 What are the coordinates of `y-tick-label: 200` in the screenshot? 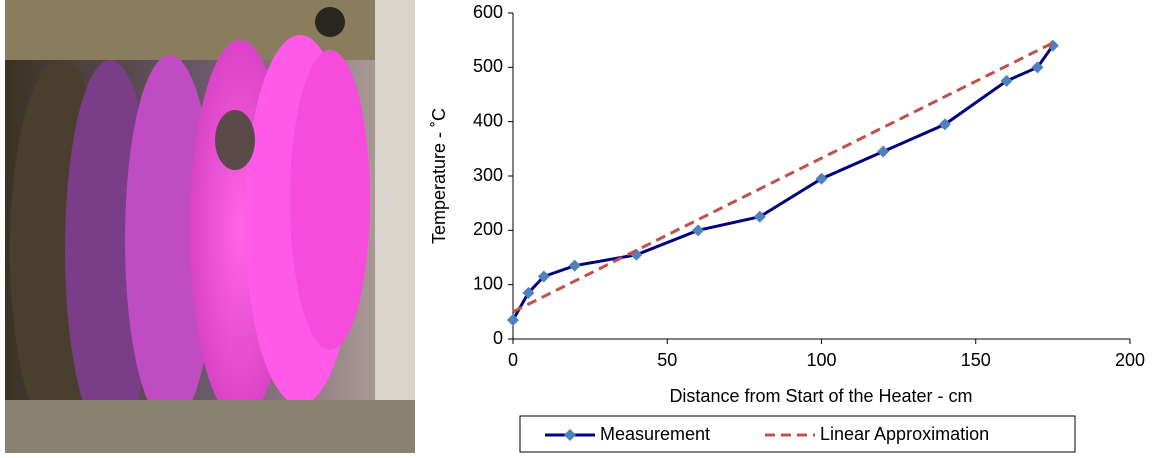 It's located at (488, 229).